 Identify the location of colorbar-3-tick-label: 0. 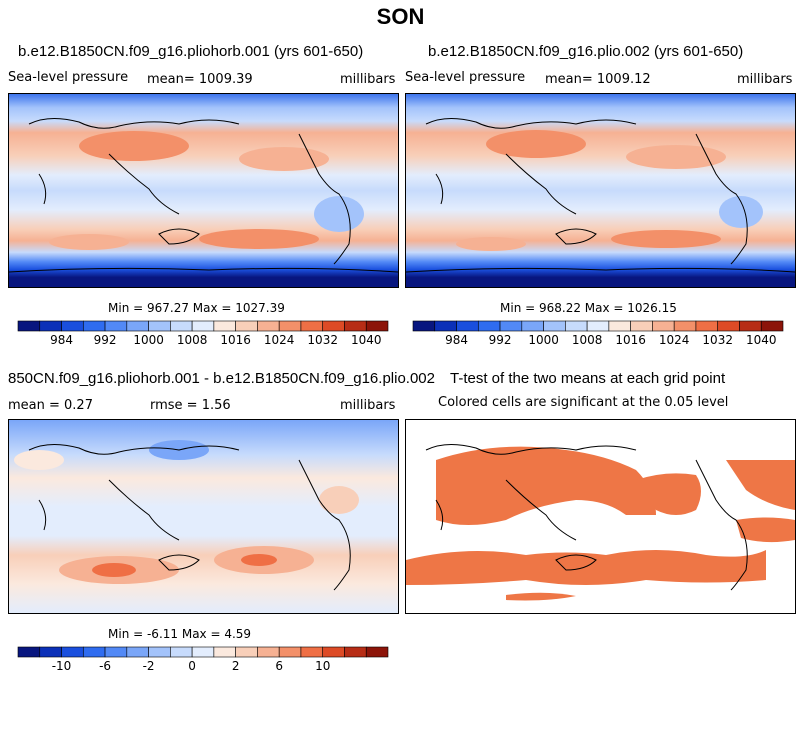
(192, 666).